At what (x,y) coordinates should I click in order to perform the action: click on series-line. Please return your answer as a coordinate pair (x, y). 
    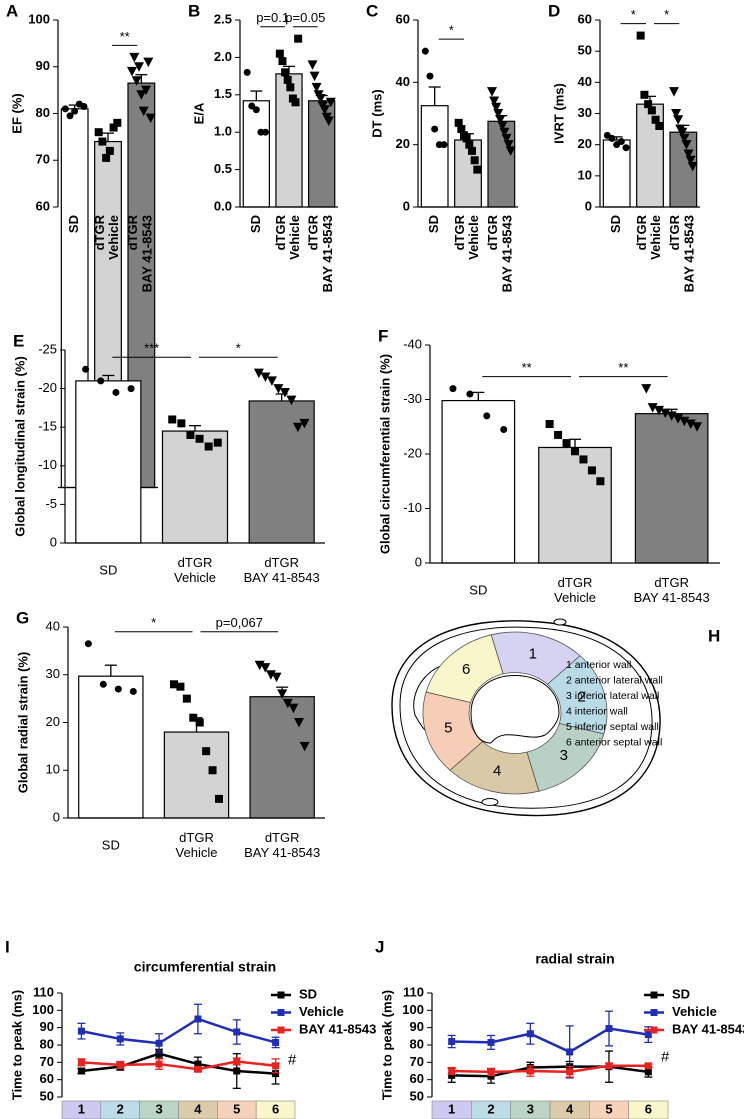
    Looking at the image, I should click on (178, 1065).